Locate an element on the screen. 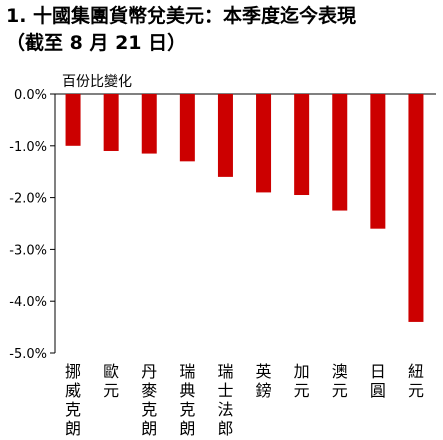  y-tick-label: -4.0% is located at coordinates (28, 302).